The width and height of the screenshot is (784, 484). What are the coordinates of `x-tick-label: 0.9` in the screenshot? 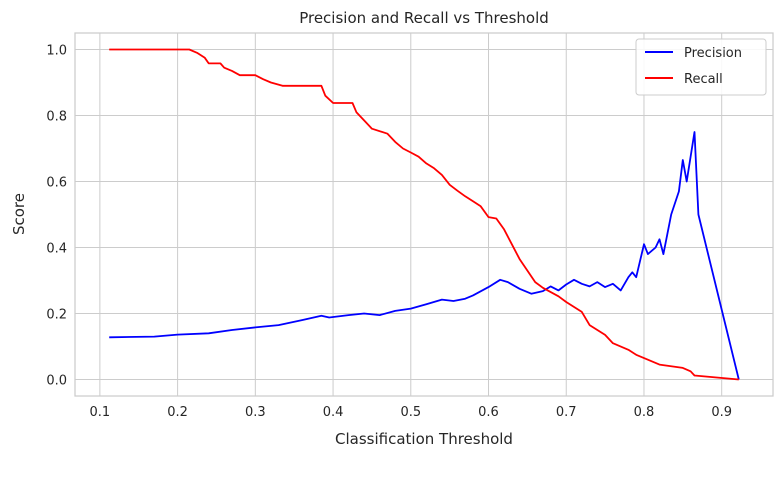 It's located at (721, 412).